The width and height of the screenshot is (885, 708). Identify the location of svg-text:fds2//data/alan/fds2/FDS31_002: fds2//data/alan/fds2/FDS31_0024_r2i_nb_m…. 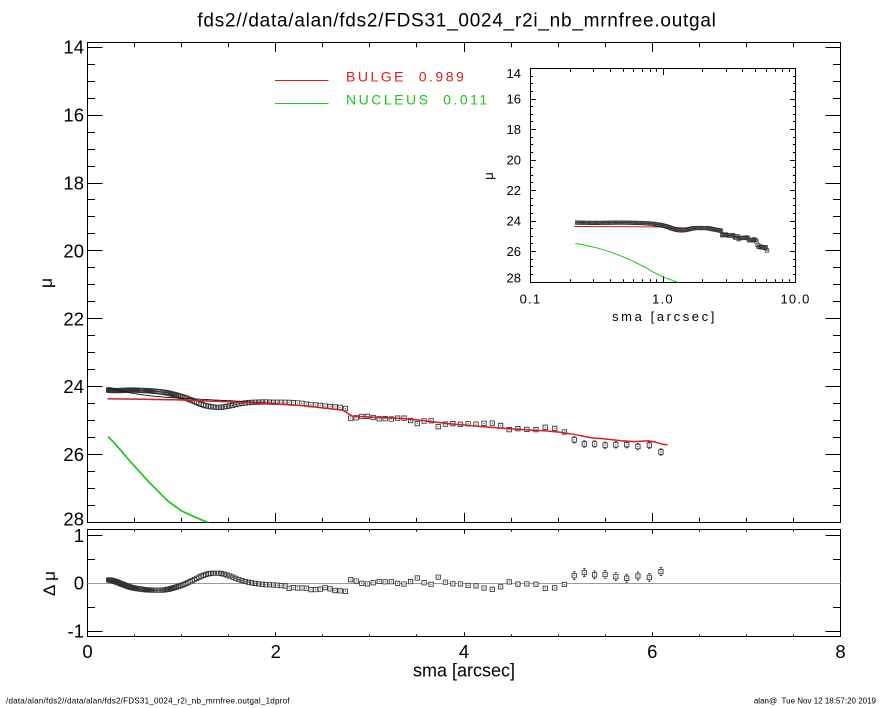
(456, 20).